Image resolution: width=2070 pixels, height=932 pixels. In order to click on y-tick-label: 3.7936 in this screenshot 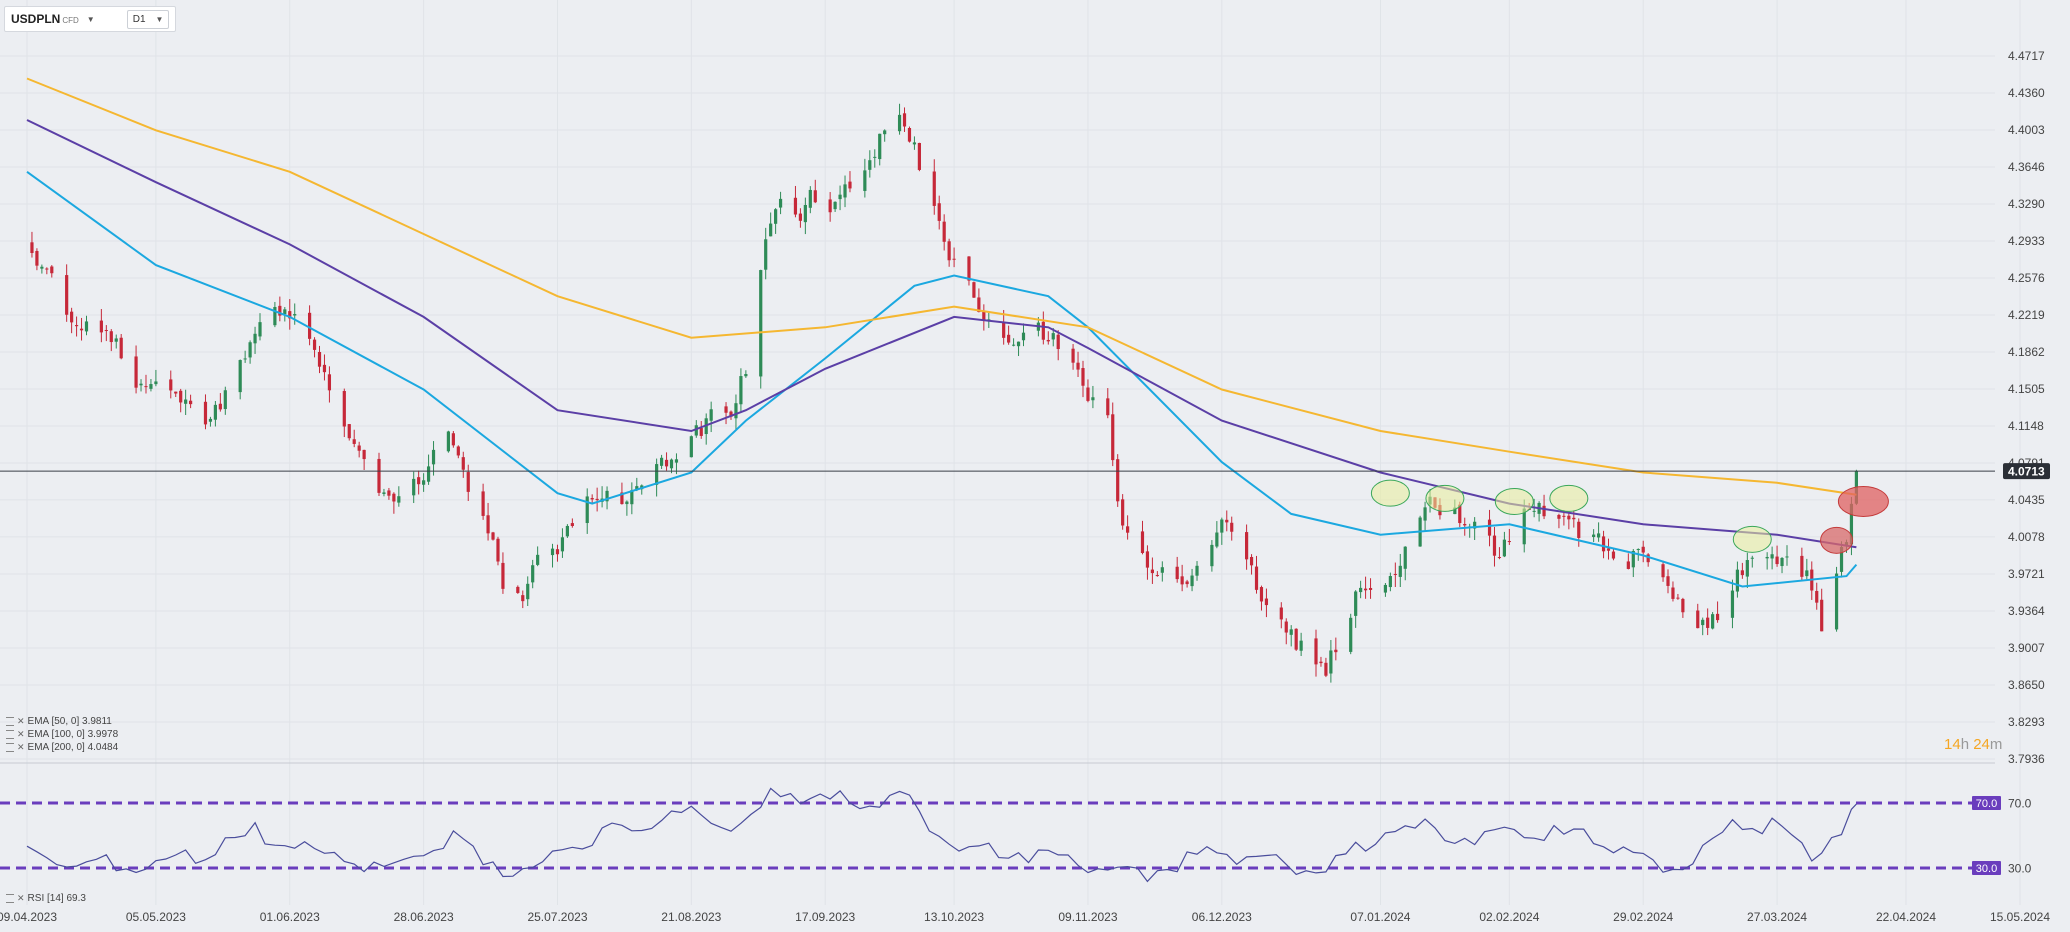, I will do `click(2026, 759)`.